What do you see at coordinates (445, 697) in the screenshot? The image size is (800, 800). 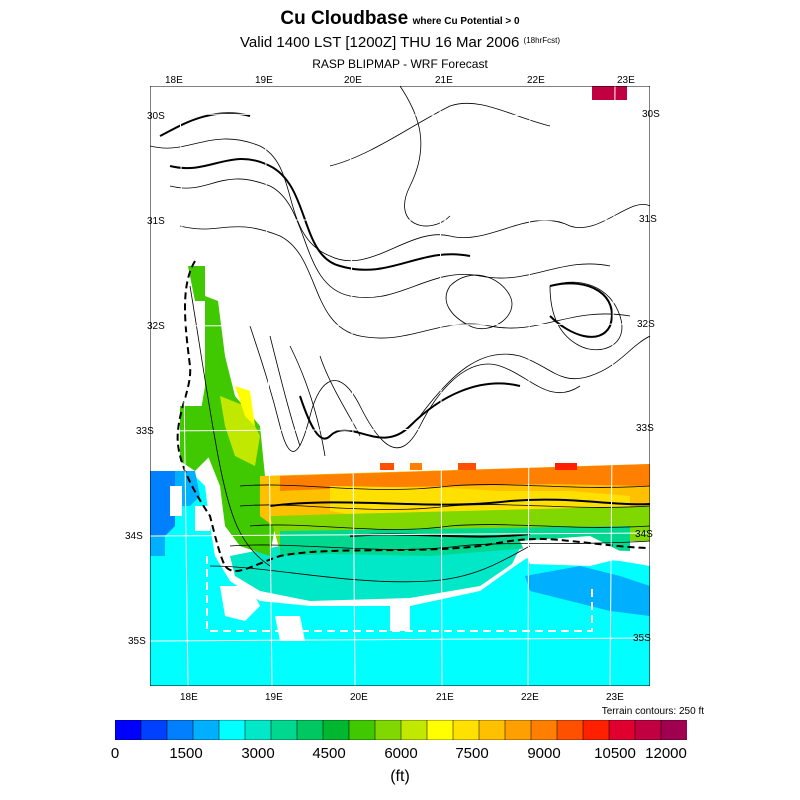 I see `bottom-lon-label: 21E` at bounding box center [445, 697].